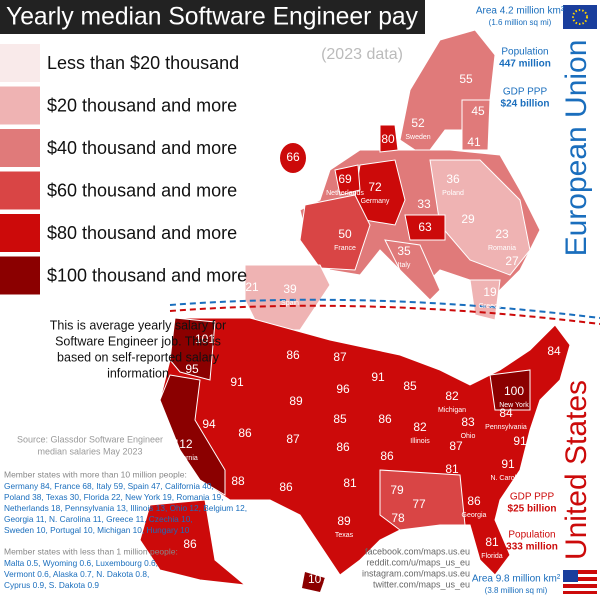 This screenshot has height=600, width=600. Describe the element at coordinates (570, 576) in the screenshot. I see `us-flag-canton` at that location.